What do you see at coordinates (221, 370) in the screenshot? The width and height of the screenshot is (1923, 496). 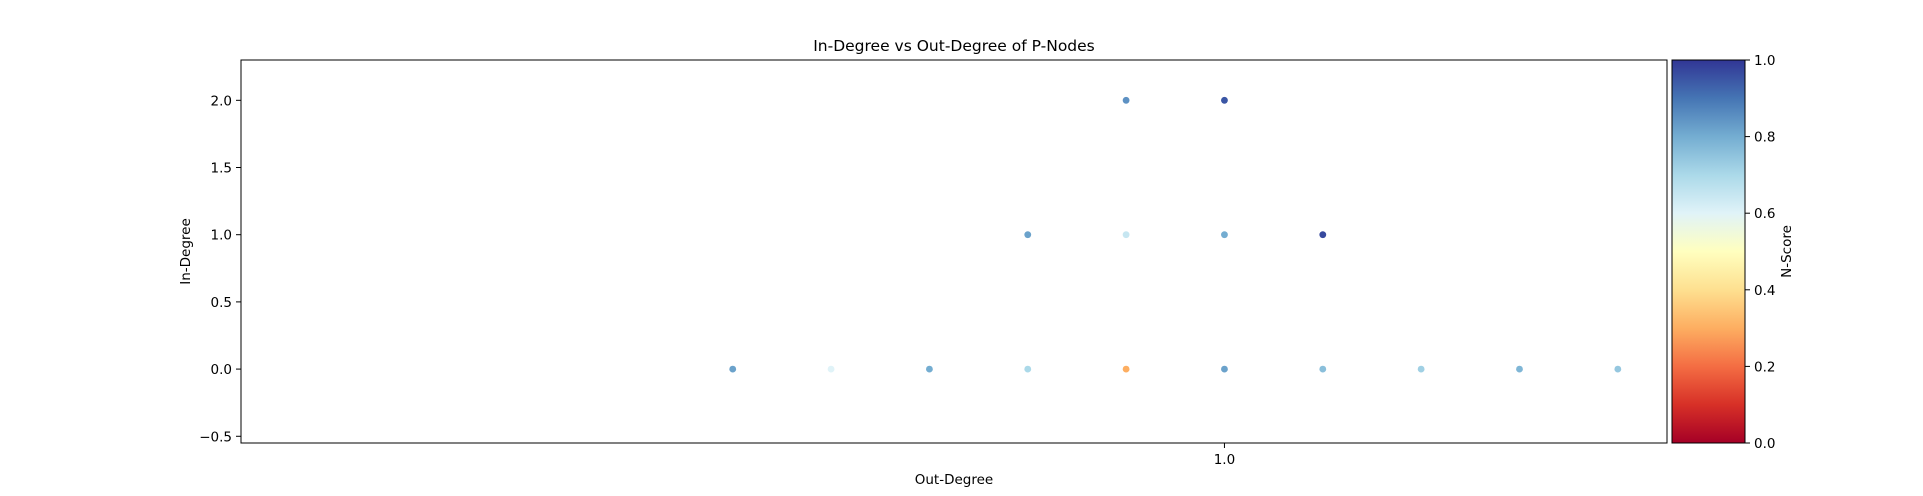 I see `y-tick-label: 0.0` at bounding box center [221, 370].